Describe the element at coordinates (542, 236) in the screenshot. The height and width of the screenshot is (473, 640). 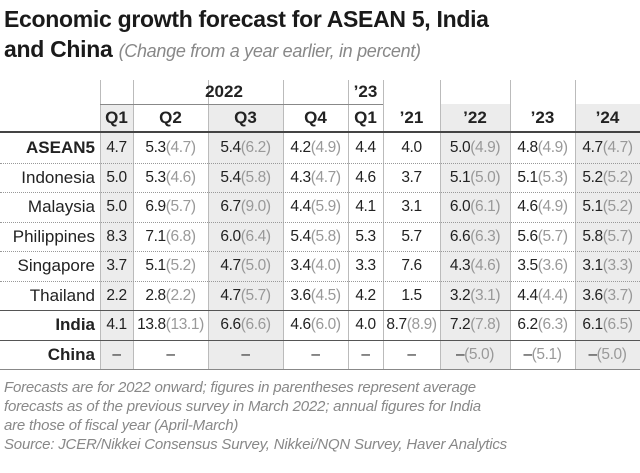
I see `cell: 5.6(5.7)` at that location.